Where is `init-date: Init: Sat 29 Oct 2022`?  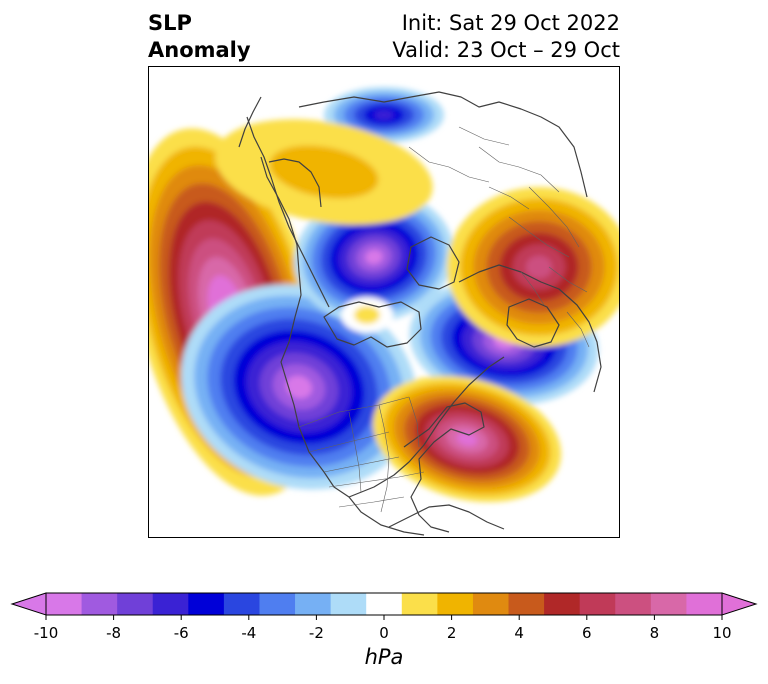
init-date: Init: Sat 29 Oct 2022 is located at coordinates (510, 23).